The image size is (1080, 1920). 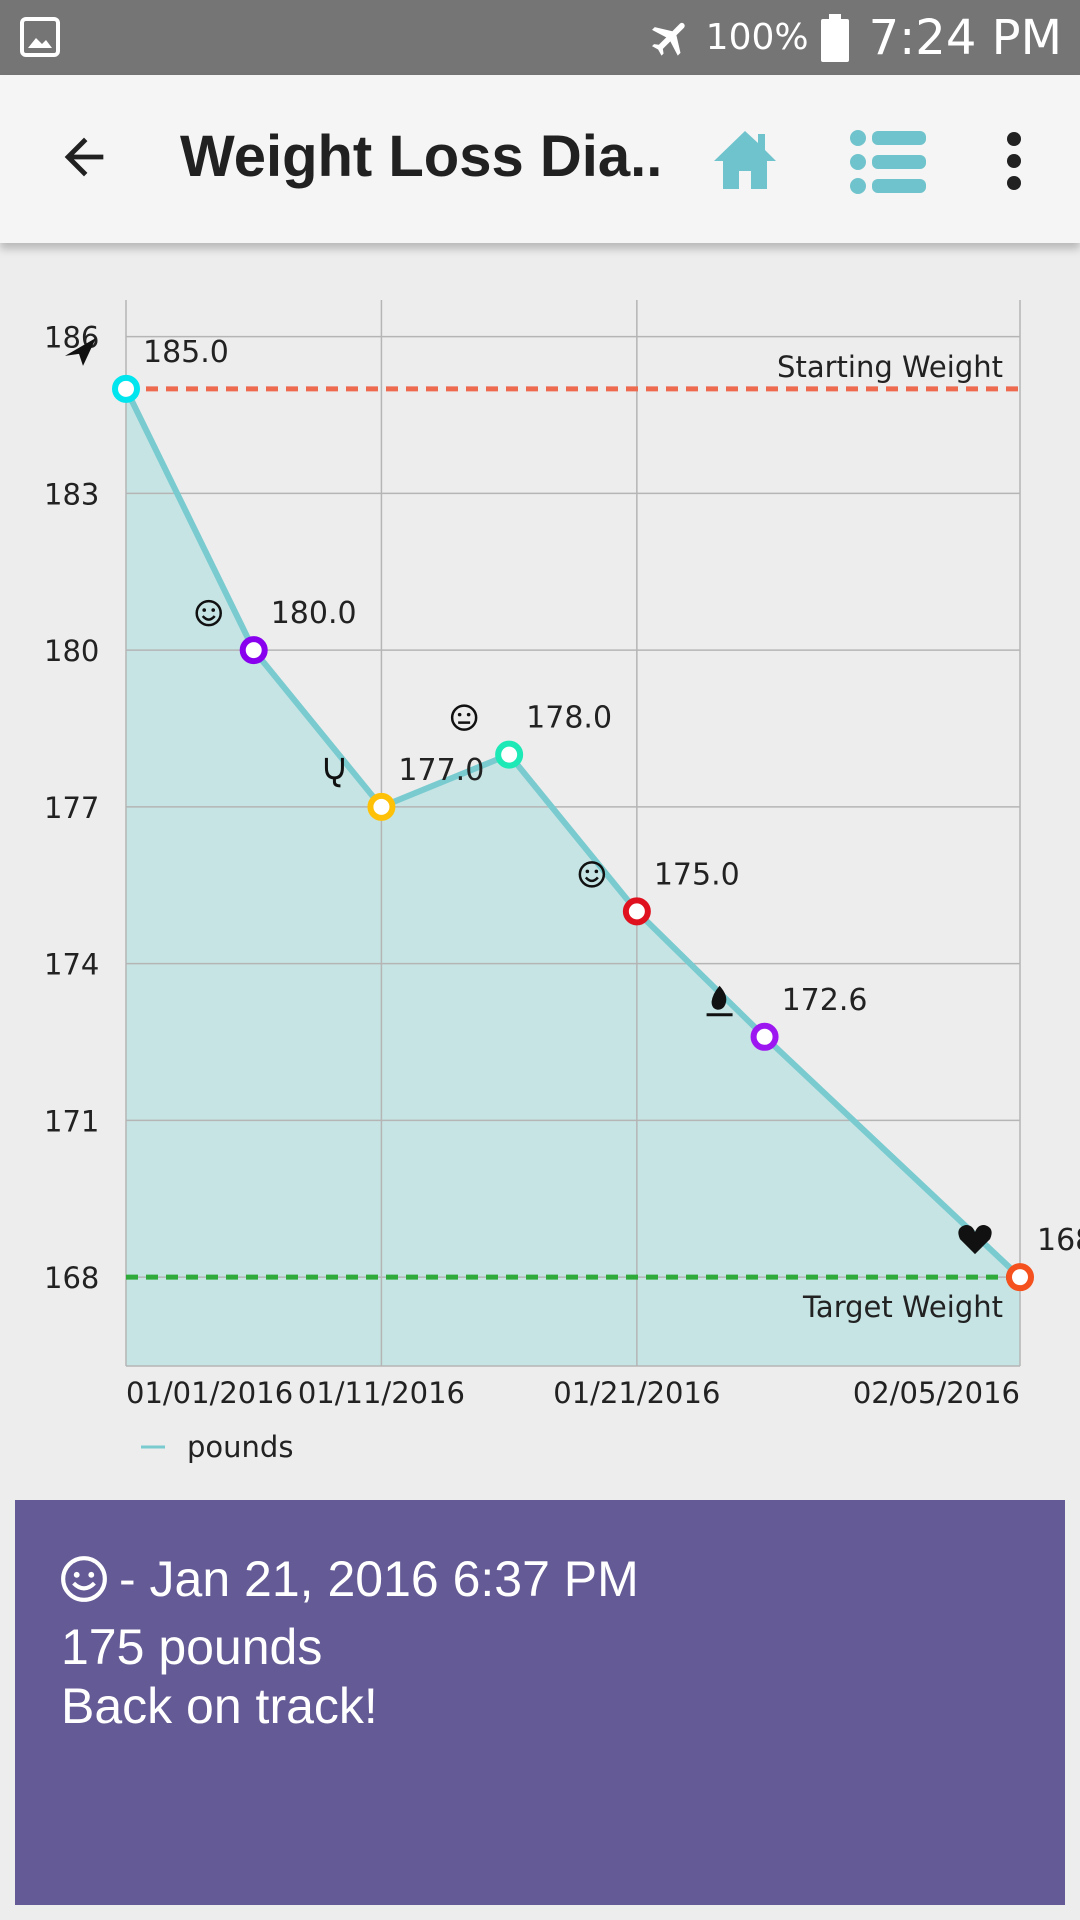 What do you see at coordinates (314, 613) in the screenshot?
I see `data-label: 180.0` at bounding box center [314, 613].